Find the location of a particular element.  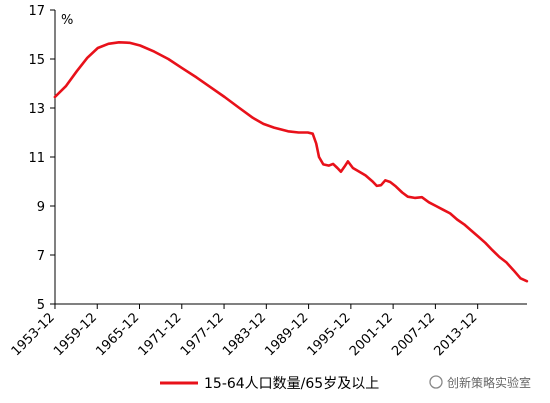

y-axis: 5 7 9 11 13 15 17 % is located at coordinates (50, 158).